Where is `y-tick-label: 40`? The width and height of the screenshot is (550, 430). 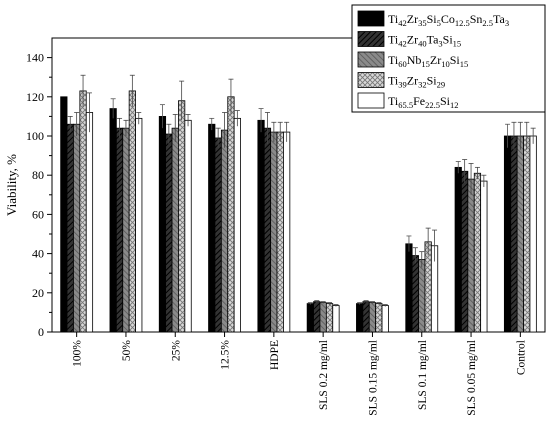
y-tick-label: 40 is located at coordinates (38, 254).